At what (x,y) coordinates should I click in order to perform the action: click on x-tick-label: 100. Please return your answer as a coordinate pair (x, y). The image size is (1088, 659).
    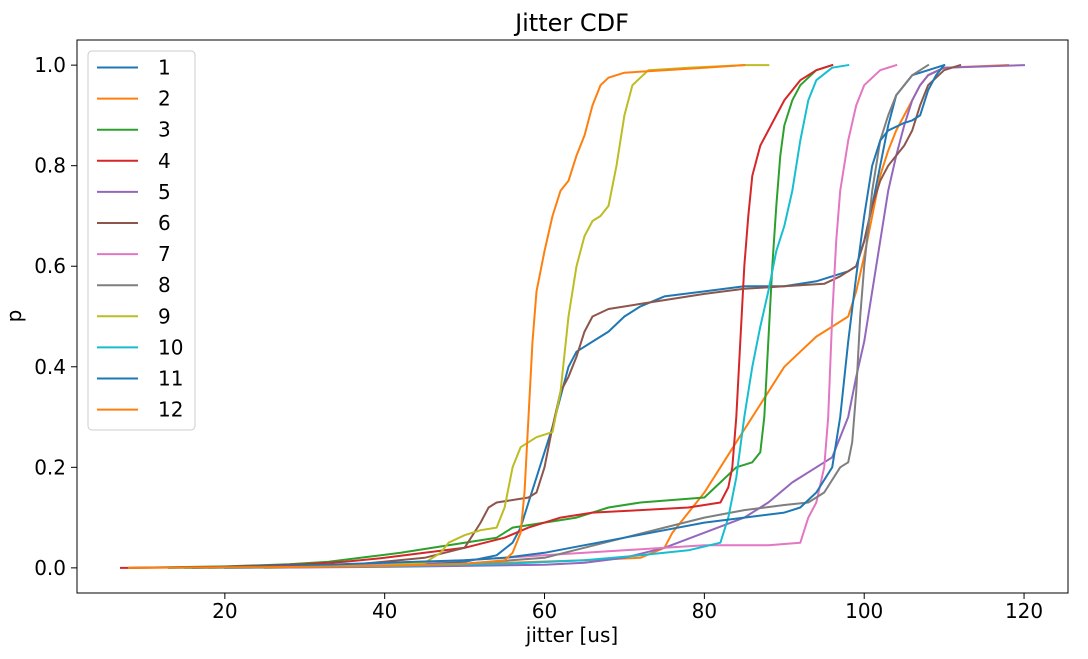
    Looking at the image, I should click on (864, 611).